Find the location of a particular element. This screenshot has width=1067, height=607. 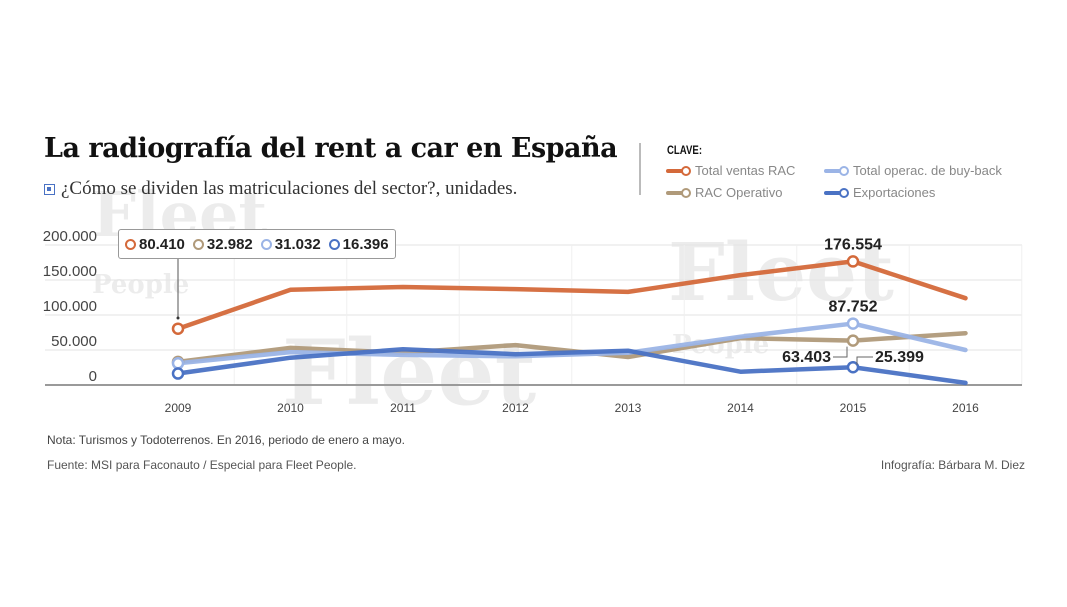

tooltip-item: 31.032 is located at coordinates (290, 244).